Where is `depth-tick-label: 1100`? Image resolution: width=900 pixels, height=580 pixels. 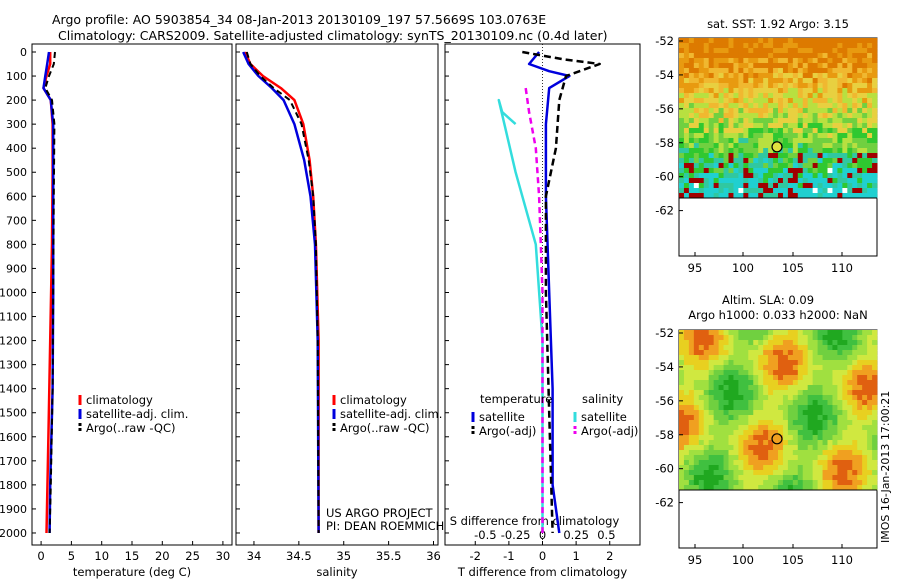 depth-tick-label: 1100 is located at coordinates (13, 317).